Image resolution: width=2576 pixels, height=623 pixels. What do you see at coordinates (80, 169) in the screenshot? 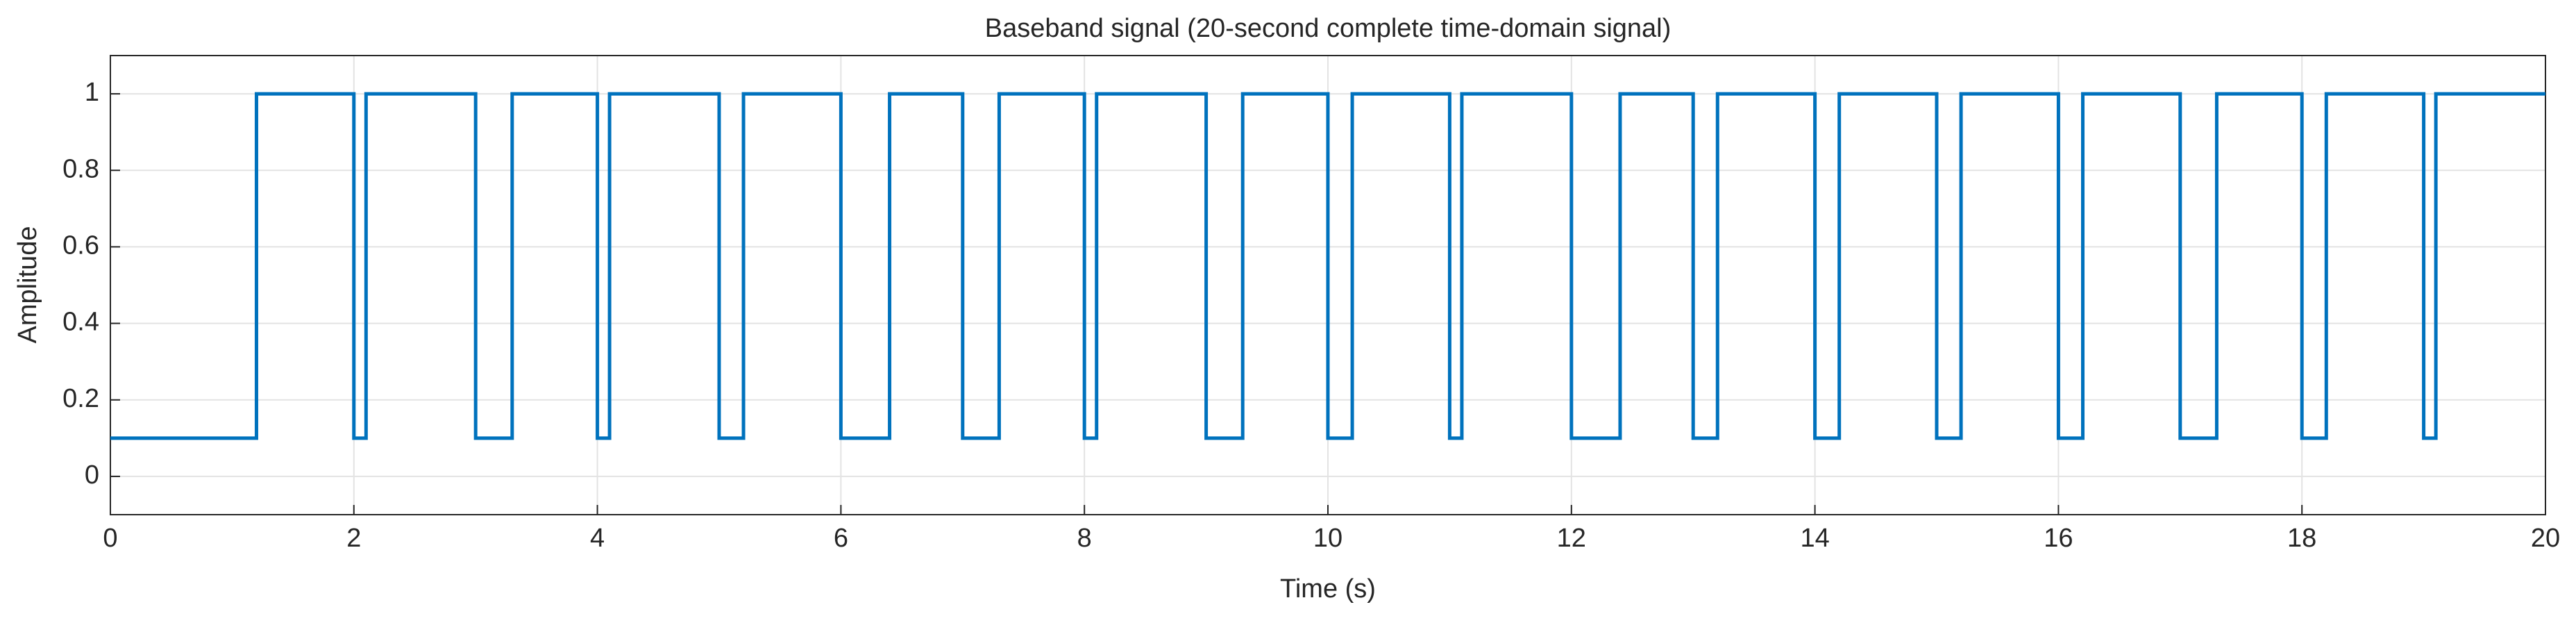
I see `y-tick-label: 0.8` at bounding box center [80, 169].